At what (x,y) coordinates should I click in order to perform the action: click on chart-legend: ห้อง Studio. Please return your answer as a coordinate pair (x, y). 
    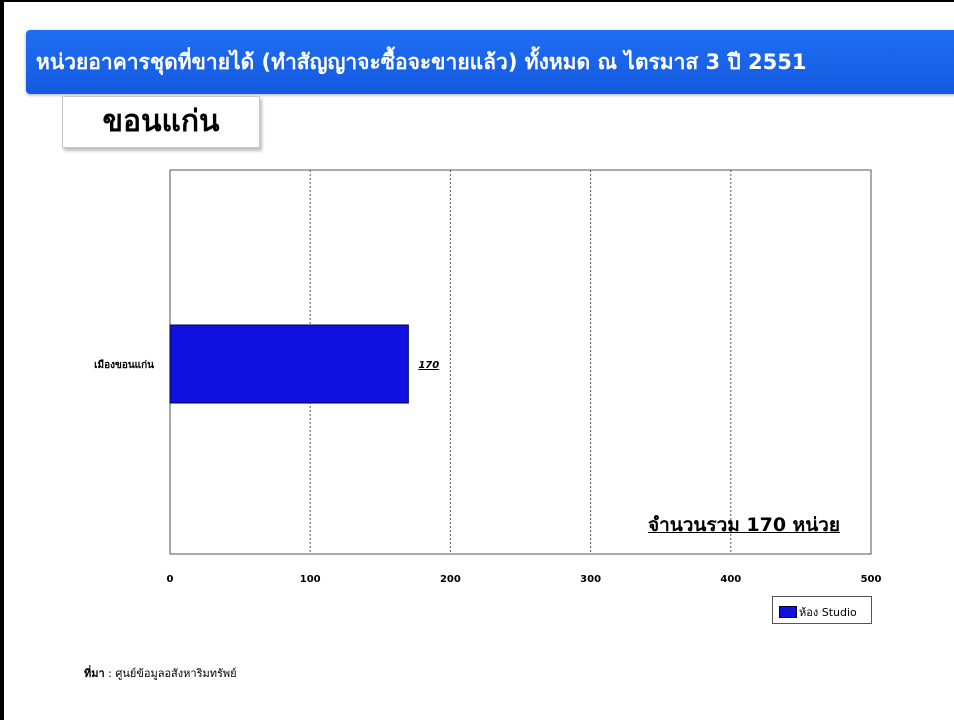
    Looking at the image, I should click on (822, 610).